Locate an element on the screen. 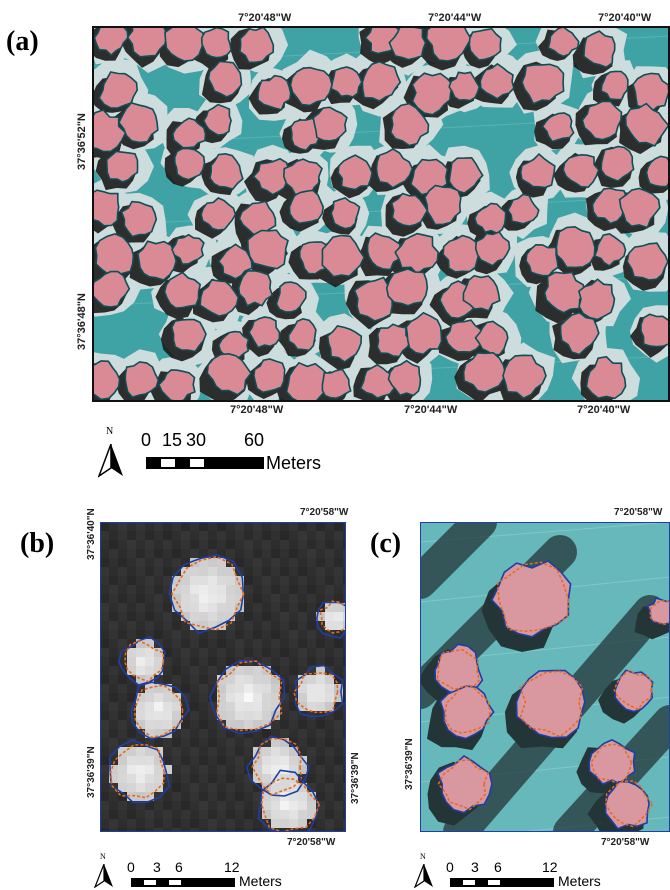  panel-b-scale-tick-0: 0 is located at coordinates (131, 867).